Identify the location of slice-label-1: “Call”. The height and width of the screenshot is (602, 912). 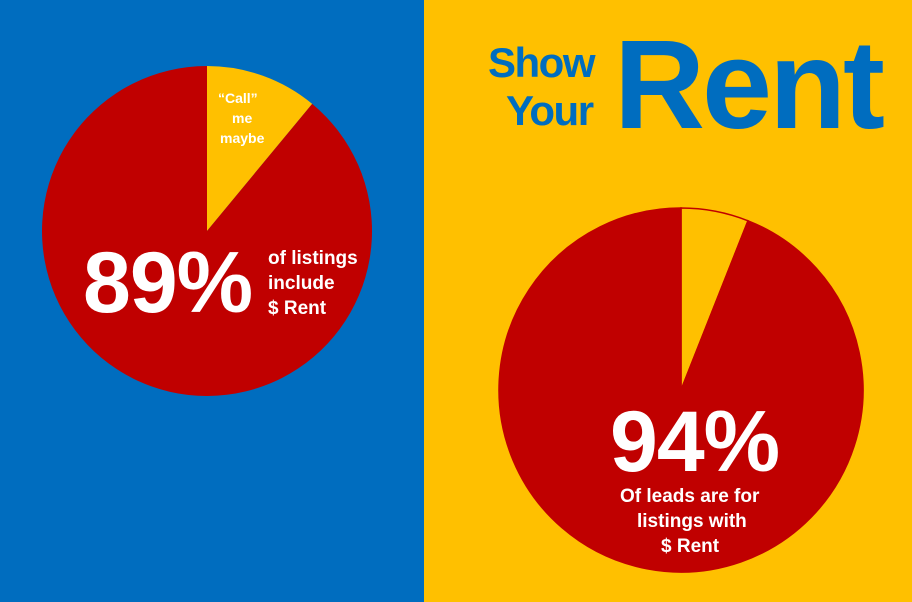
(238, 98).